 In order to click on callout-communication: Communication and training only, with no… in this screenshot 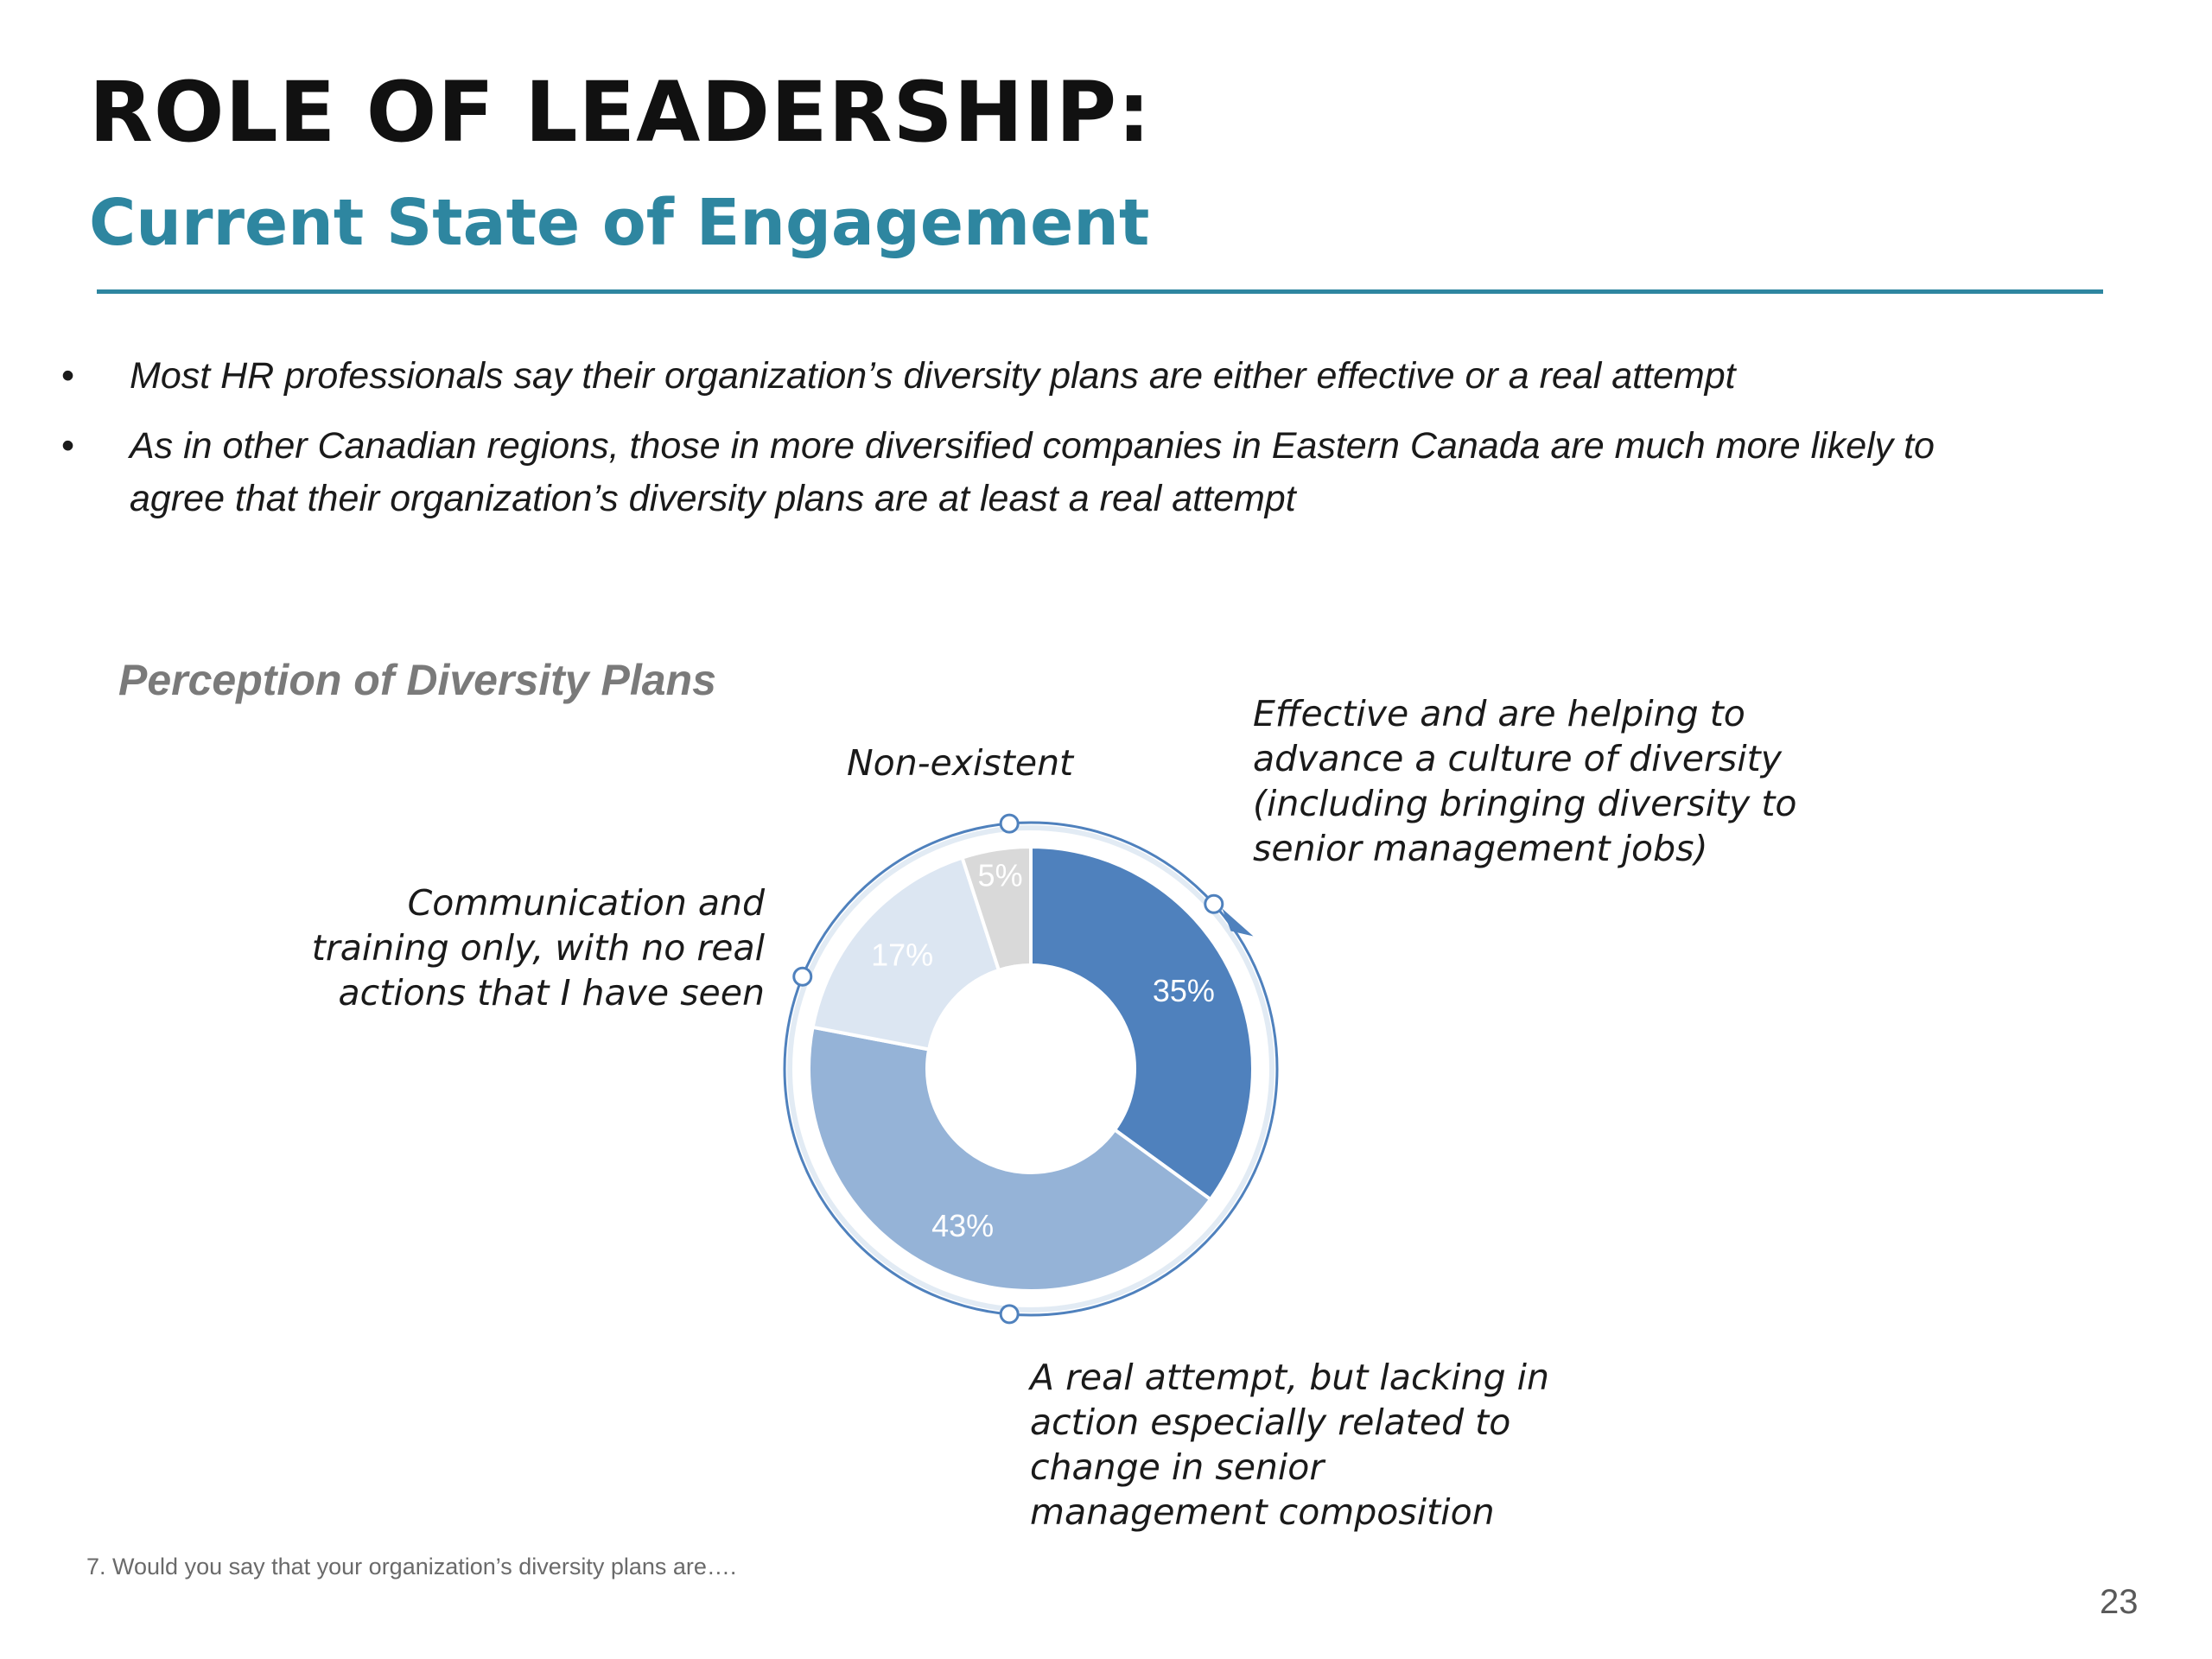, I will do `click(538, 948)`.